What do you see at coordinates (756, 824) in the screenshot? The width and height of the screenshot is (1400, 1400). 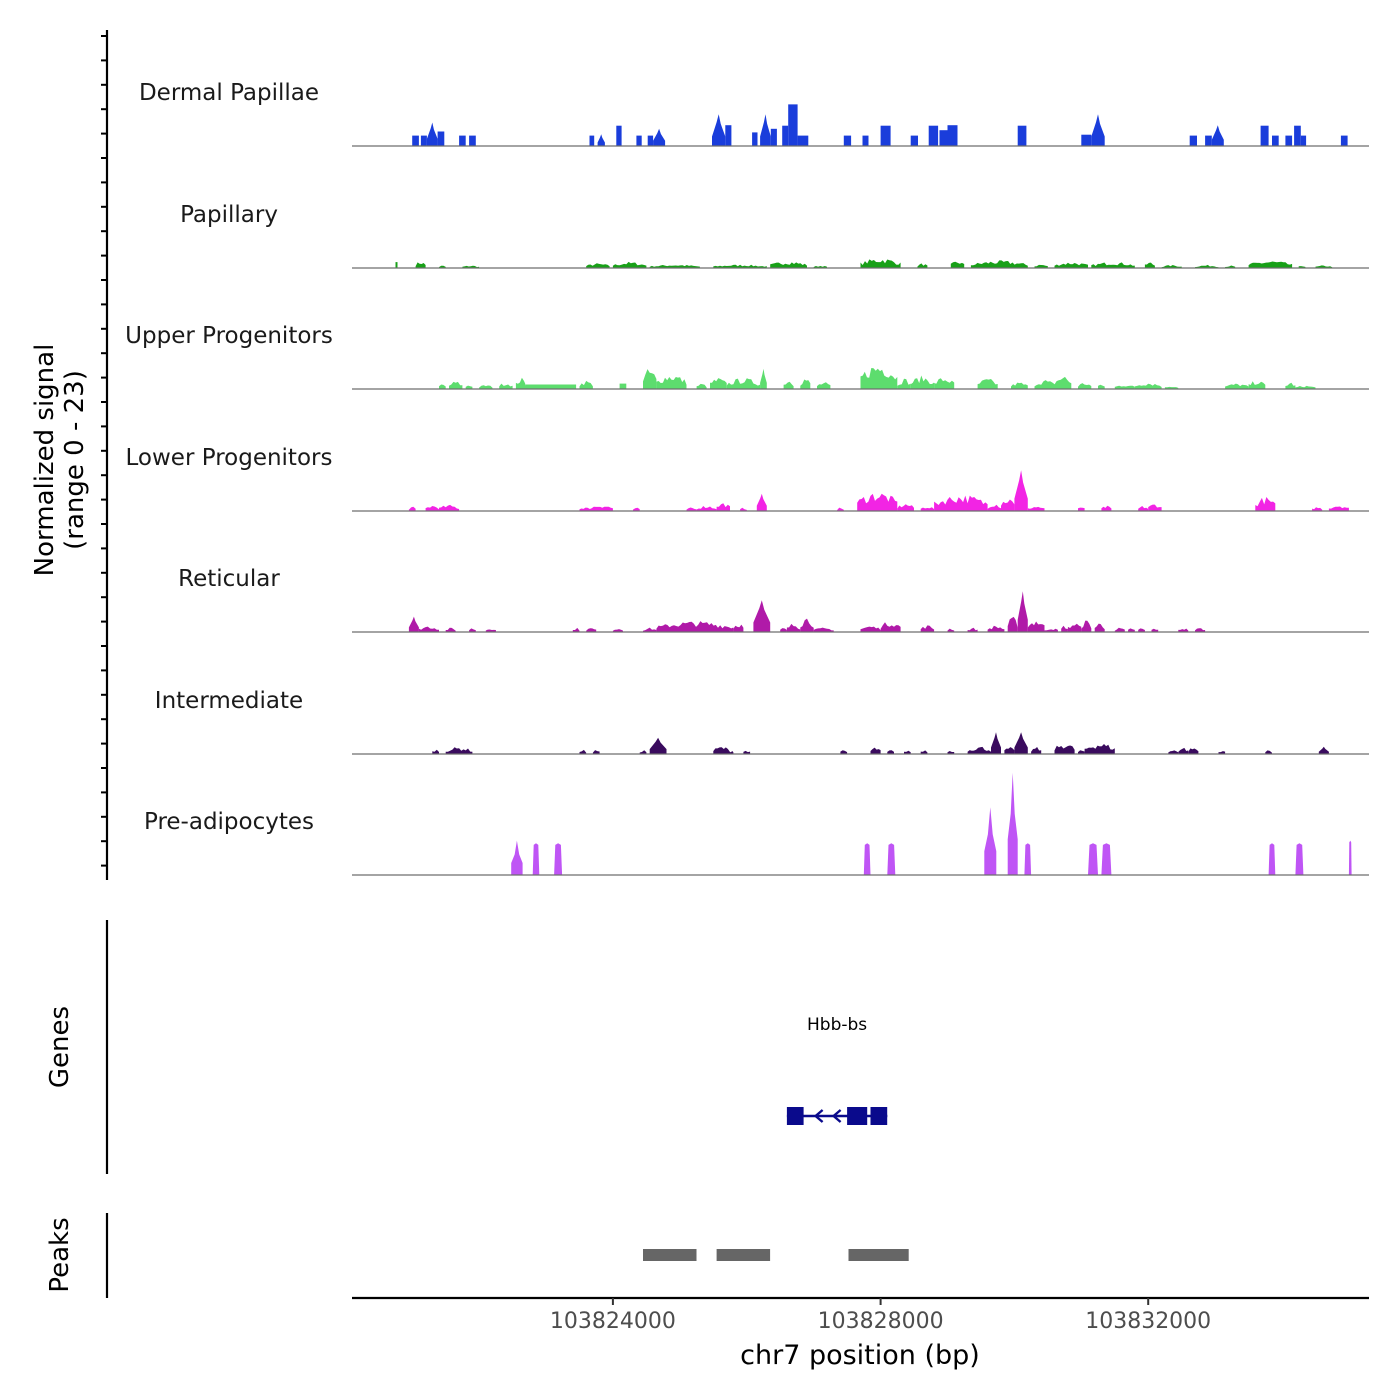 I see `track-pre-adipocytes: Pre-adipocytes` at bounding box center [756, 824].